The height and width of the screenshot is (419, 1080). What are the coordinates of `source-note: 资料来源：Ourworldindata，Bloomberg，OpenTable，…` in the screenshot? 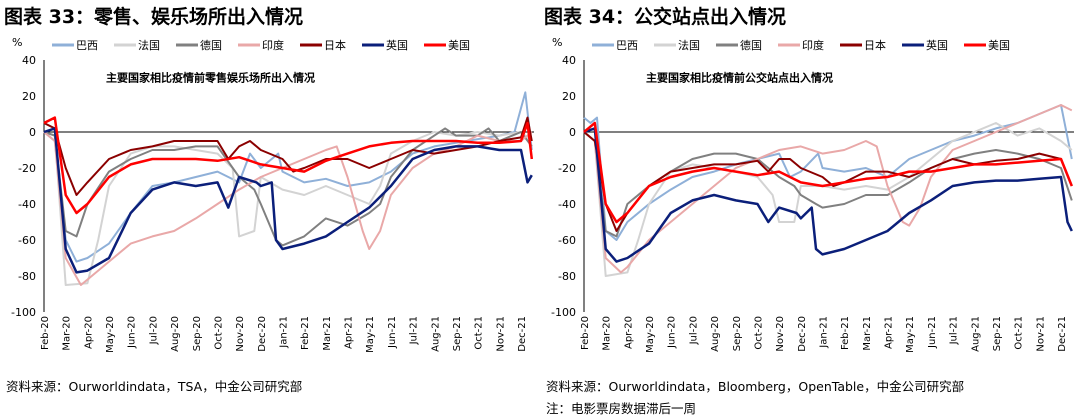 It's located at (755, 386).